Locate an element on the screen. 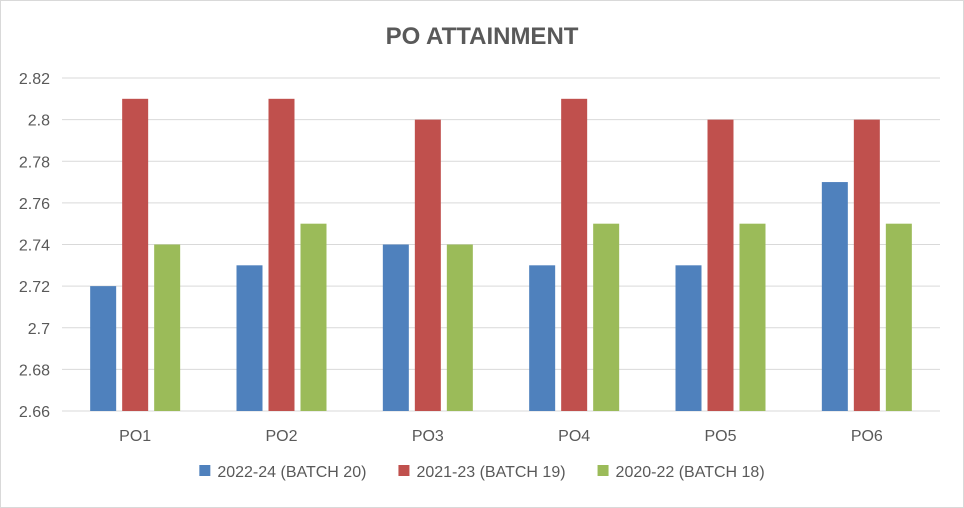 The width and height of the screenshot is (964, 508). y-tick-label: 2.8 is located at coordinates (39, 121).